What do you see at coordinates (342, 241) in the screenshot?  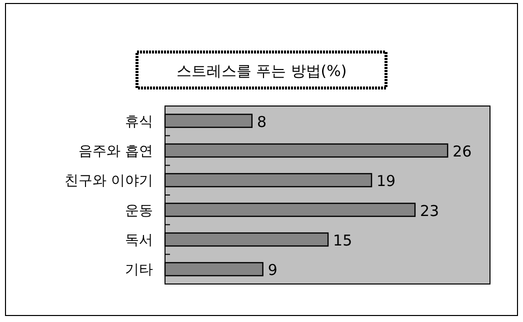 I see `data-label: 15` at bounding box center [342, 241].